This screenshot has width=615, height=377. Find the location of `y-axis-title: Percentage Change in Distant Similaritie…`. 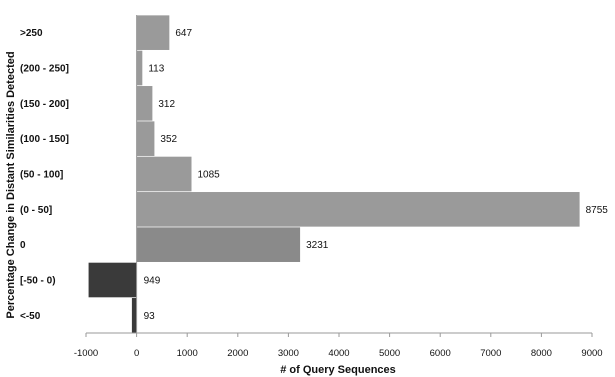

y-axis-title: Percentage Change in Distant Similaritie… is located at coordinates (11, 184).